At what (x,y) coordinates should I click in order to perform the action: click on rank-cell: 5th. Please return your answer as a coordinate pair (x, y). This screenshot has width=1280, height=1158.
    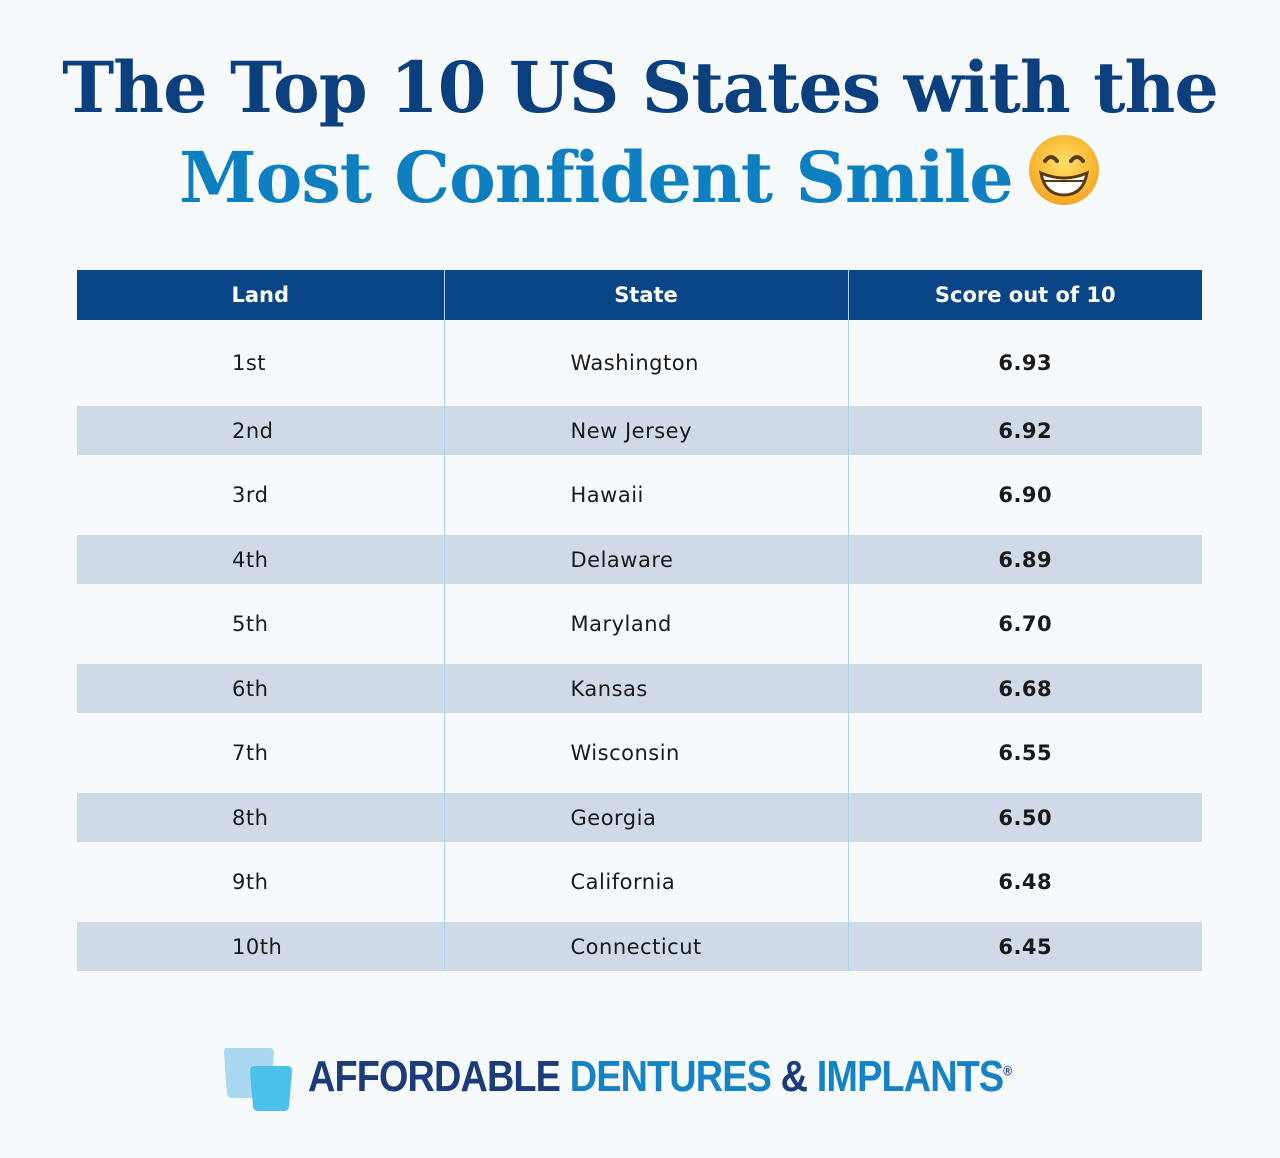
    Looking at the image, I should click on (261, 624).